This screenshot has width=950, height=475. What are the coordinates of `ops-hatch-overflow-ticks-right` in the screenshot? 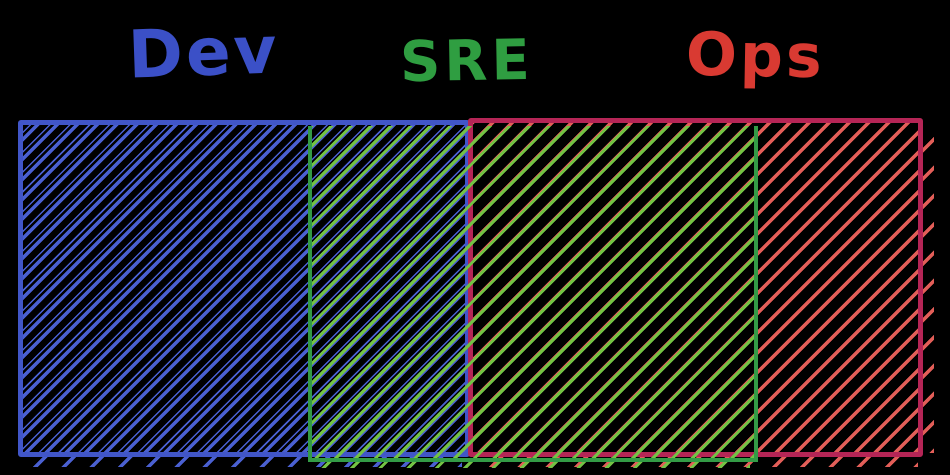 It's located at (928, 294).